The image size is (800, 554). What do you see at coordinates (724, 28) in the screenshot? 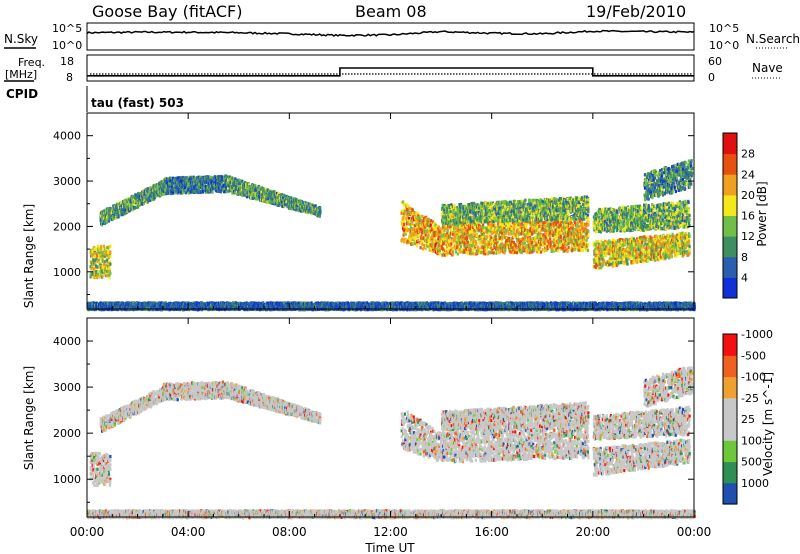
I see `nsearch-tick-high: 10^5` at bounding box center [724, 28].